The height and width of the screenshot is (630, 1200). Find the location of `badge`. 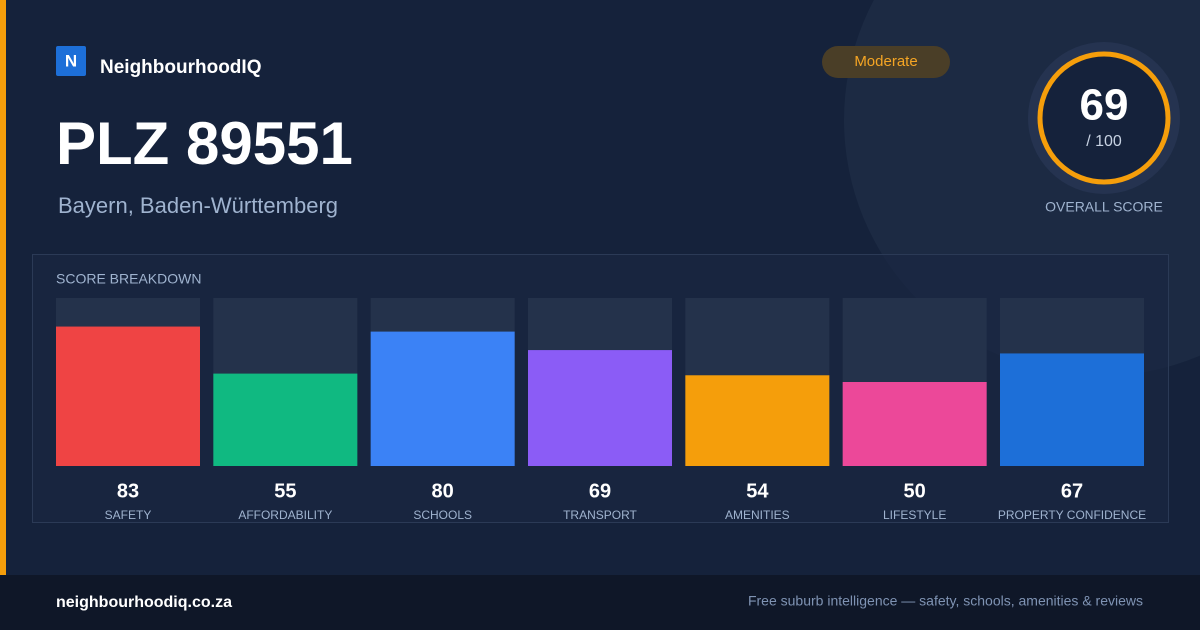

badge is located at coordinates (886, 62).